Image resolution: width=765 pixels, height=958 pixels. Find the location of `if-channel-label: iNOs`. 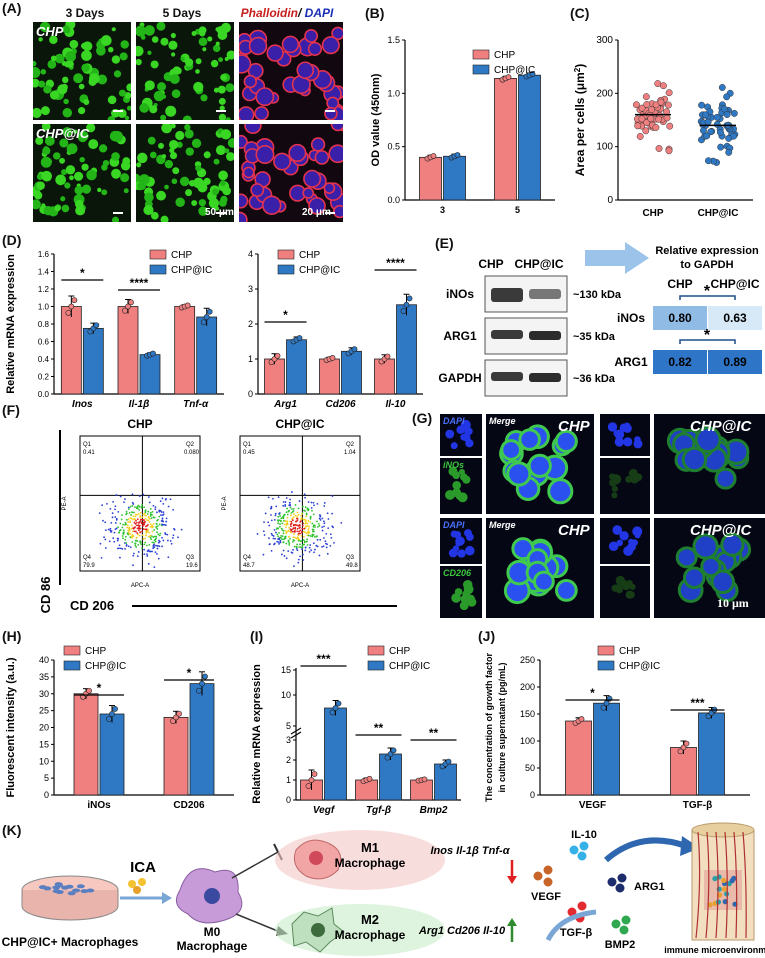

if-channel-label: iNOs is located at coordinates (454, 465).